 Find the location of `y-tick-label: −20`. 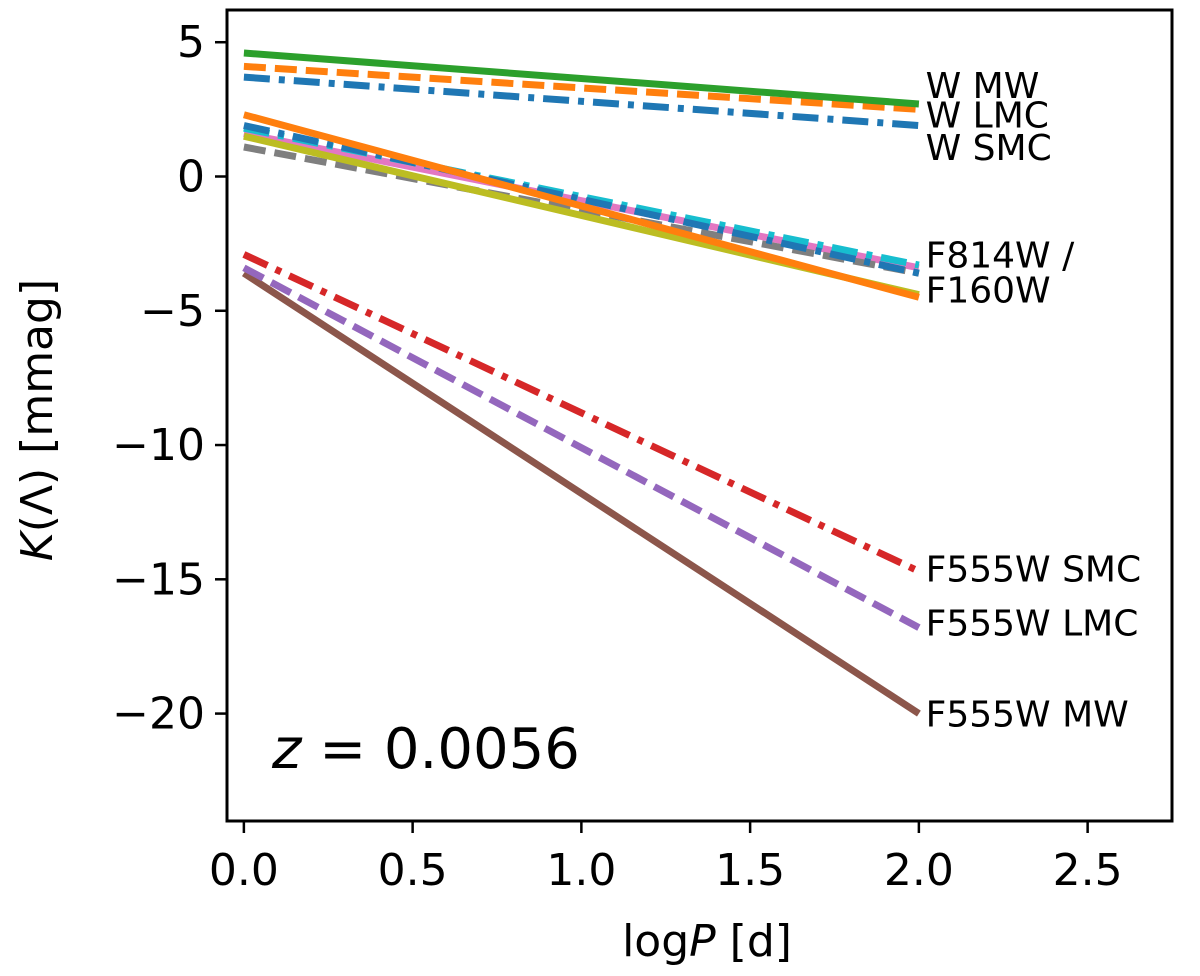

y-tick-label: −20 is located at coordinates (158, 714).